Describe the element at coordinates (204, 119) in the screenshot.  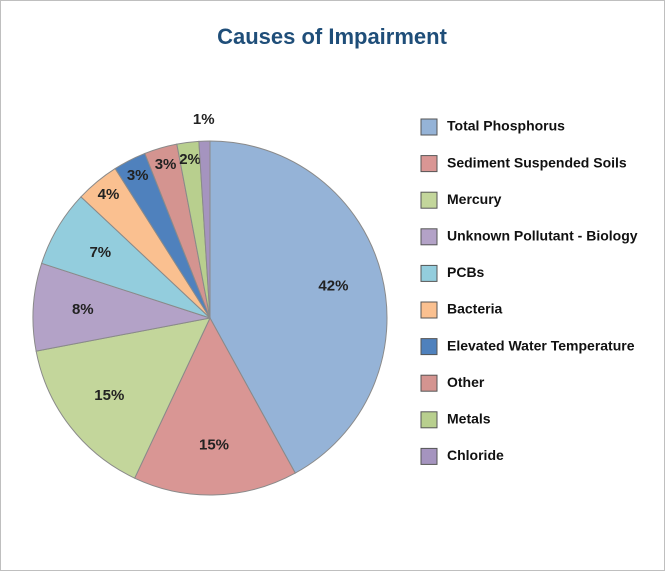
I see `data-label: 1%` at that location.